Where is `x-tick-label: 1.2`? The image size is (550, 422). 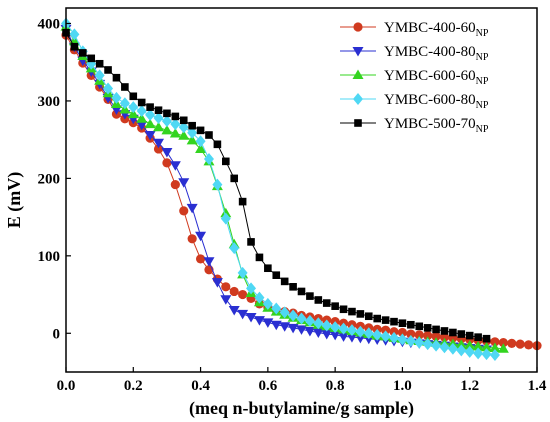
x-tick-label: 1.2 is located at coordinates (469, 386).